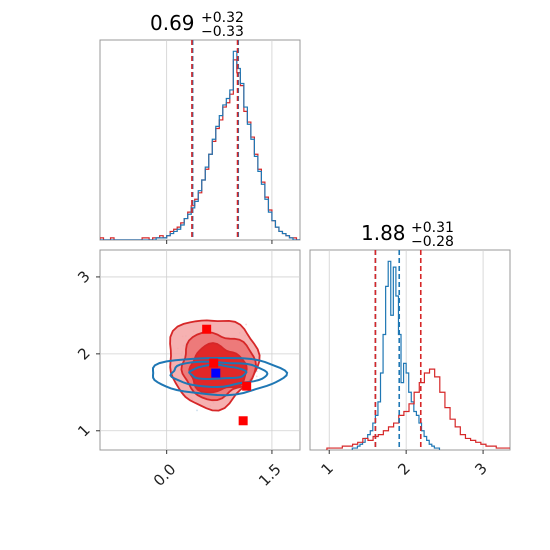  I want to click on joint-xtick-label: 0.0, so click(165, 475).